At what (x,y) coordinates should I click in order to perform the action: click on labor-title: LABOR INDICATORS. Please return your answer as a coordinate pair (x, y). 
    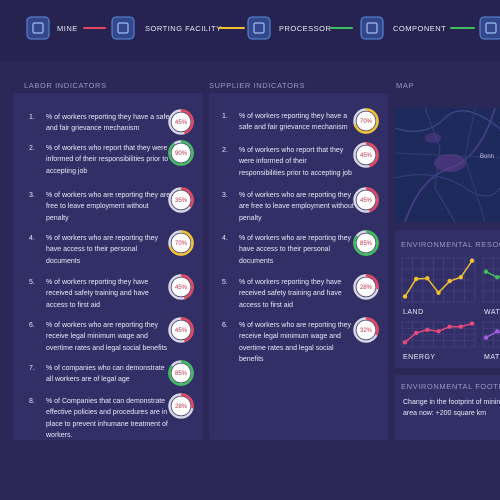
    Looking at the image, I should click on (65, 85).